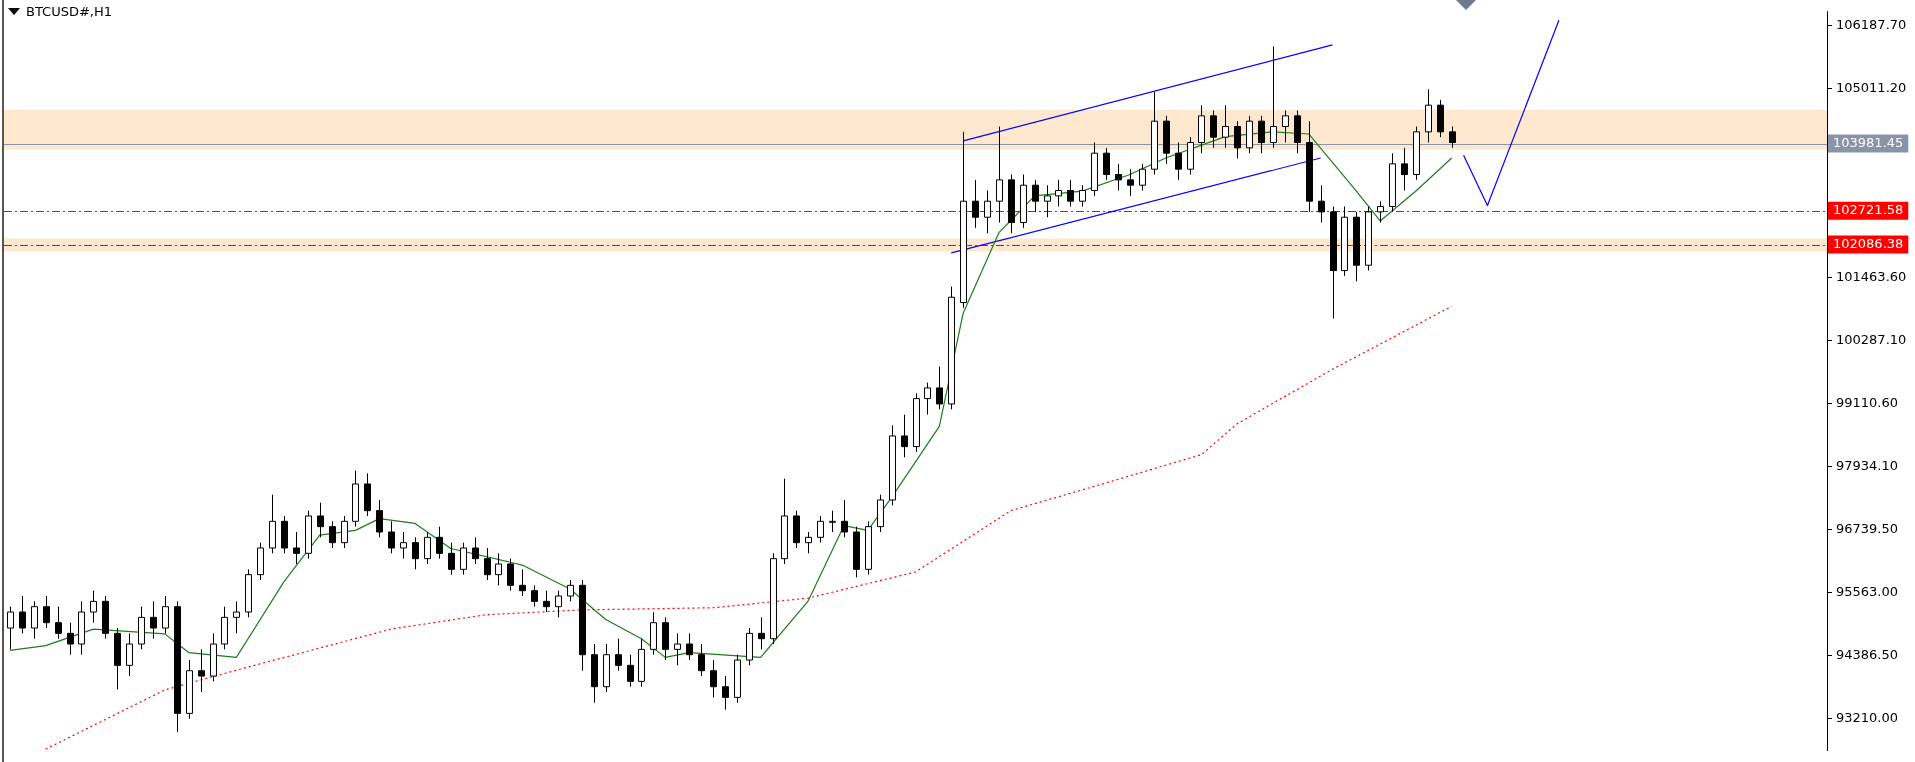 The width and height of the screenshot is (1915, 762). Describe the element at coordinates (1868, 243) in the screenshot. I see `ref-line-label: 102086.38` at that location.